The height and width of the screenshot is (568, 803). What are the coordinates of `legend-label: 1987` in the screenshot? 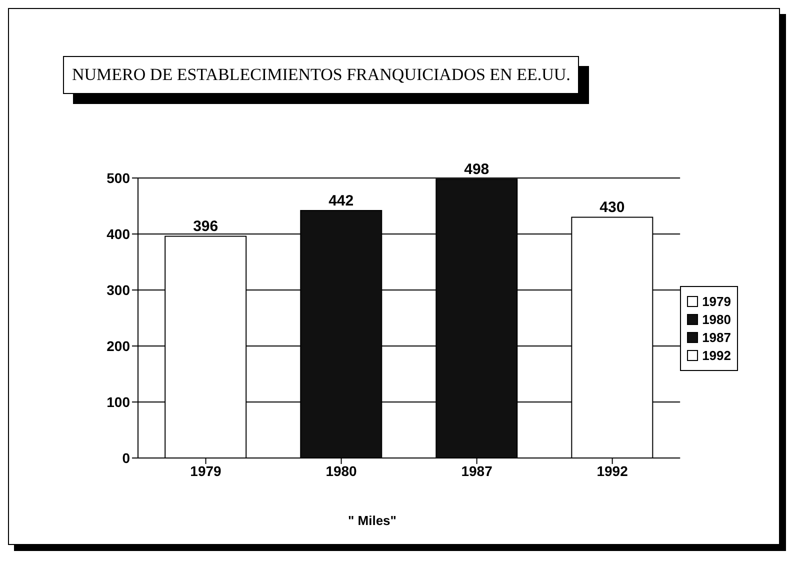 It's located at (716, 337).